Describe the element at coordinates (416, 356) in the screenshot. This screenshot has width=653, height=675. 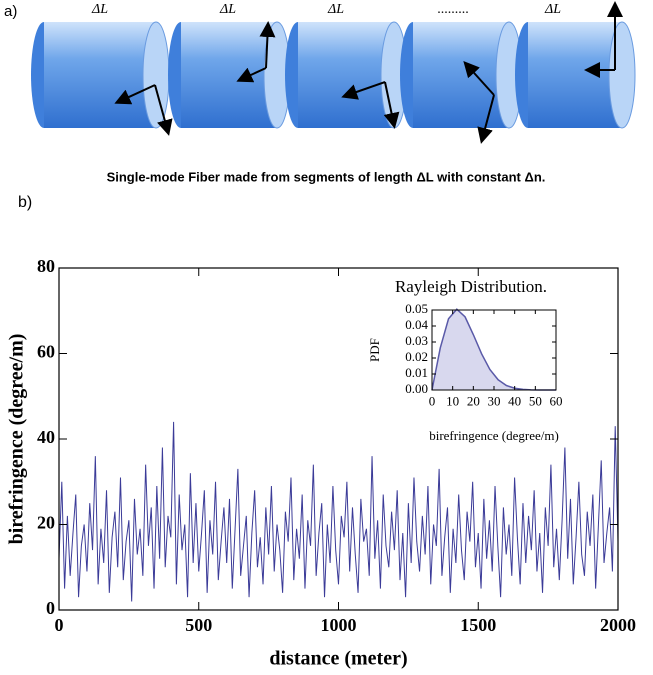
I see `y-tick-label: 0.02` at that location.